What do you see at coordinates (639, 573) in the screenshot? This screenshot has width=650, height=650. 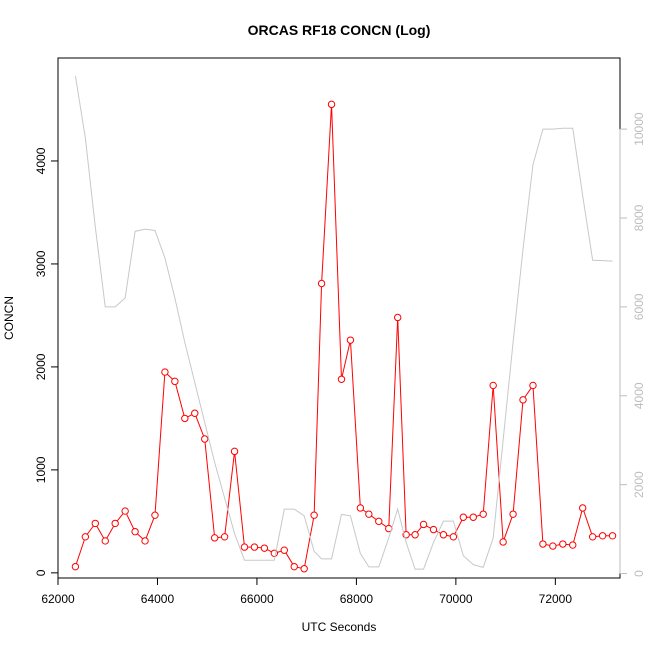 I see `y2-tick-label: 0` at bounding box center [639, 573].